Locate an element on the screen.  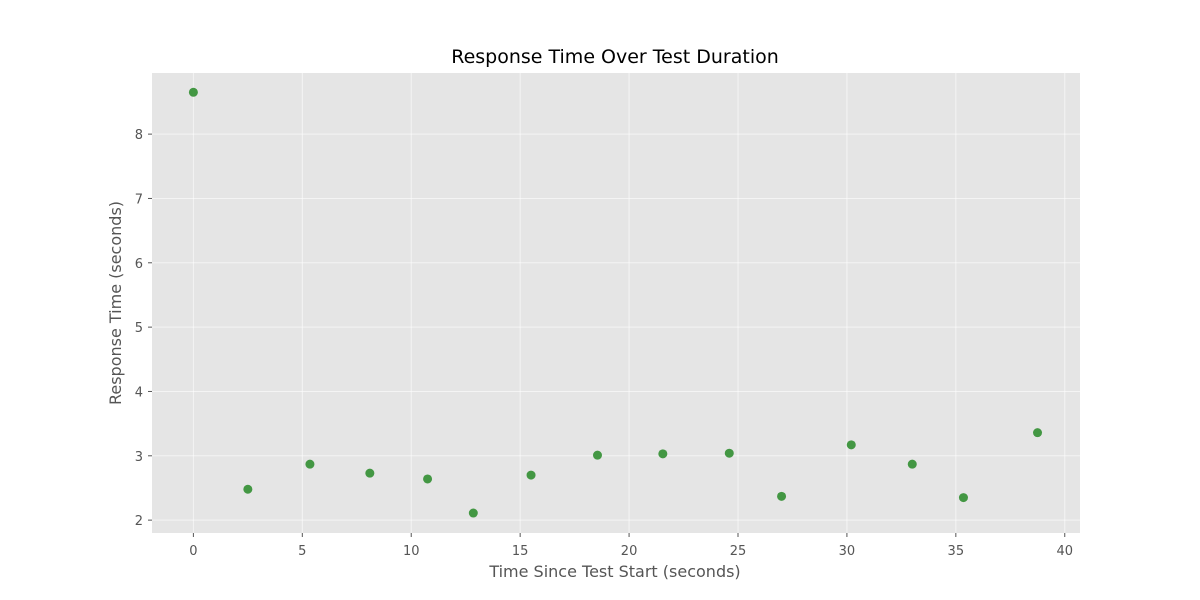
y-tick-label: 3 is located at coordinates (139, 457).